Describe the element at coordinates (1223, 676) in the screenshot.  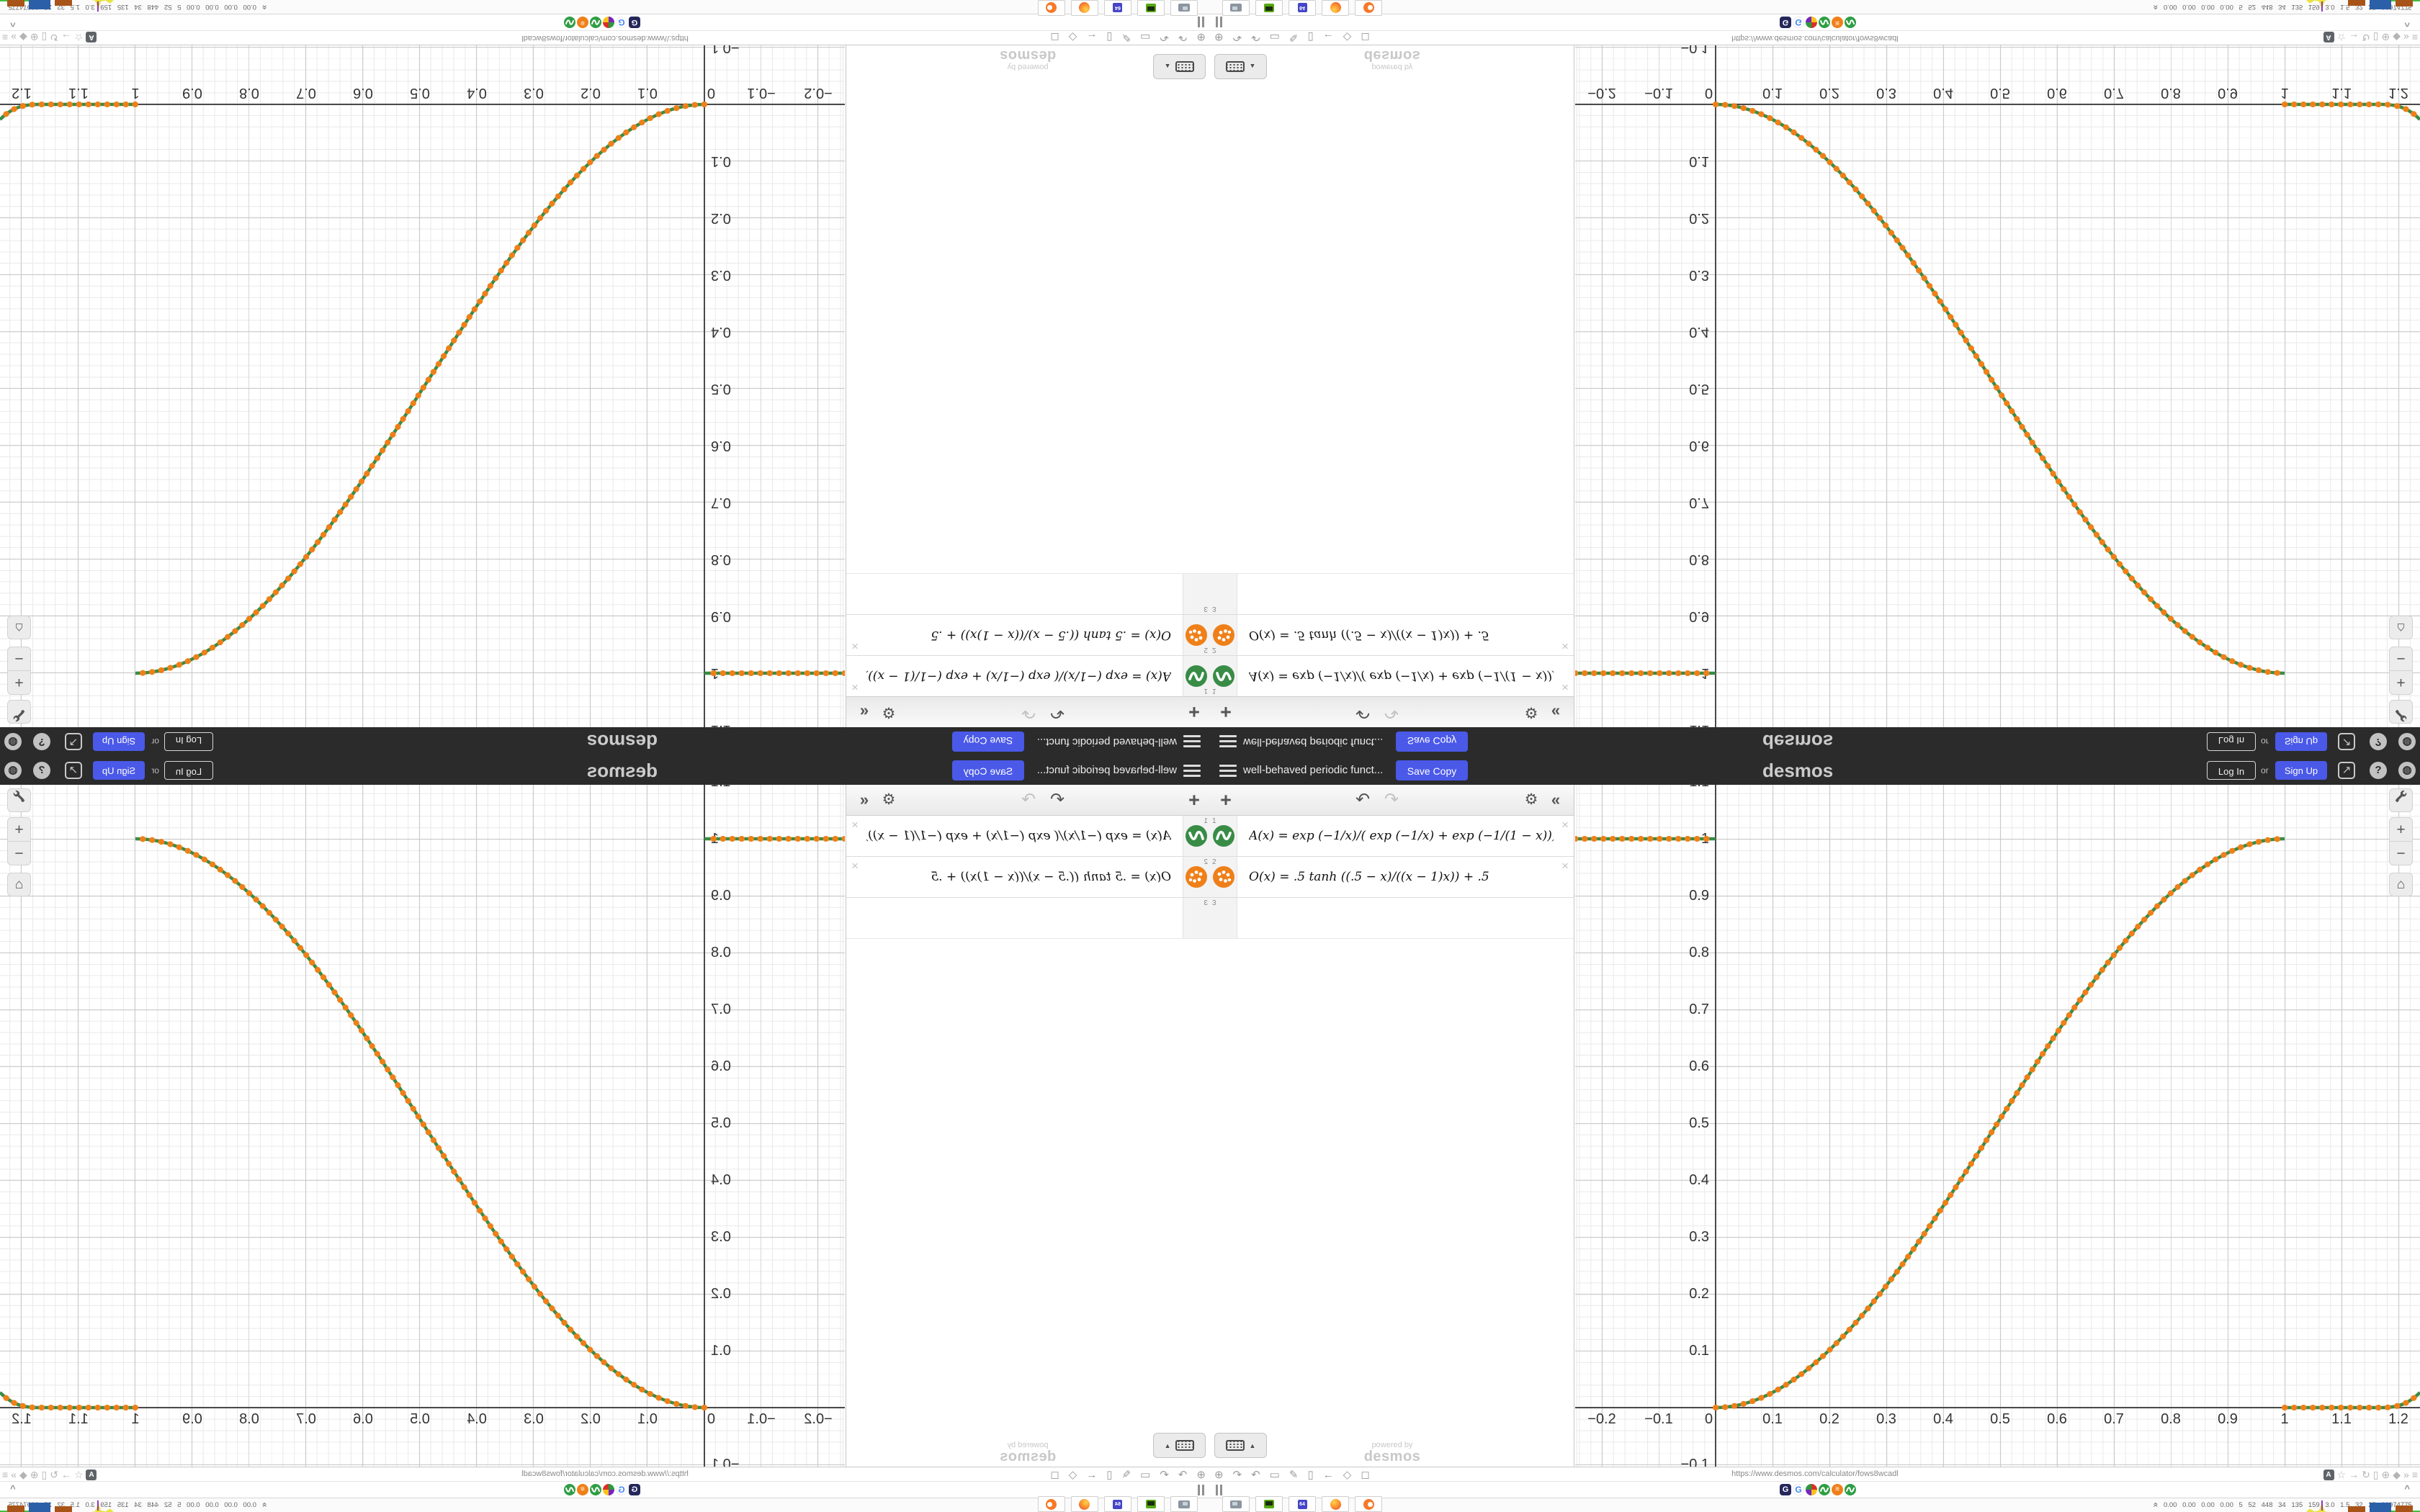
I see `green-wave-style-icon` at that location.